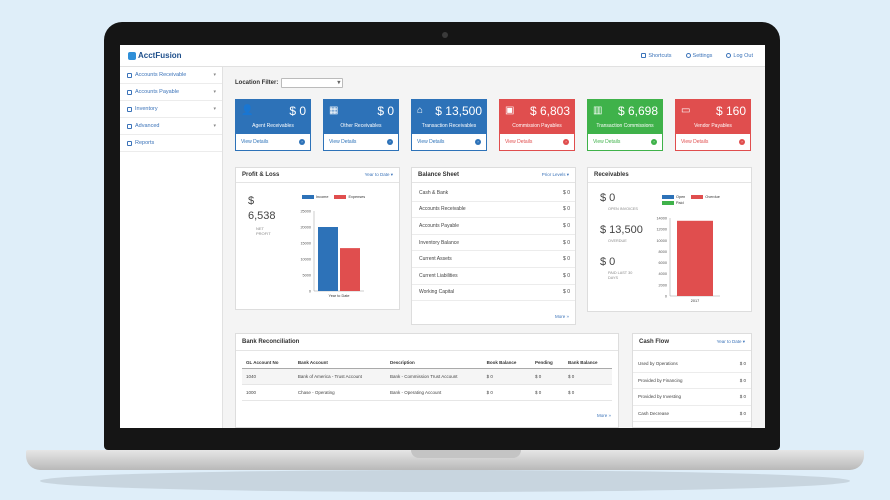  I want to click on period-dropdown: Prior Levels ▾, so click(555, 174).